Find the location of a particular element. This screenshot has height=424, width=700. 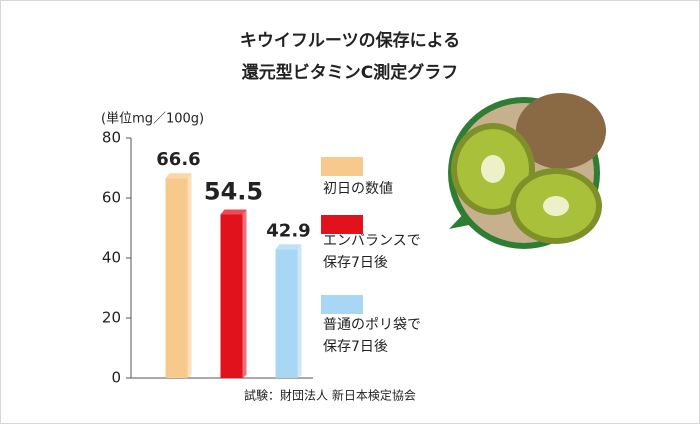

kiwi-illustration is located at coordinates (527, 171).